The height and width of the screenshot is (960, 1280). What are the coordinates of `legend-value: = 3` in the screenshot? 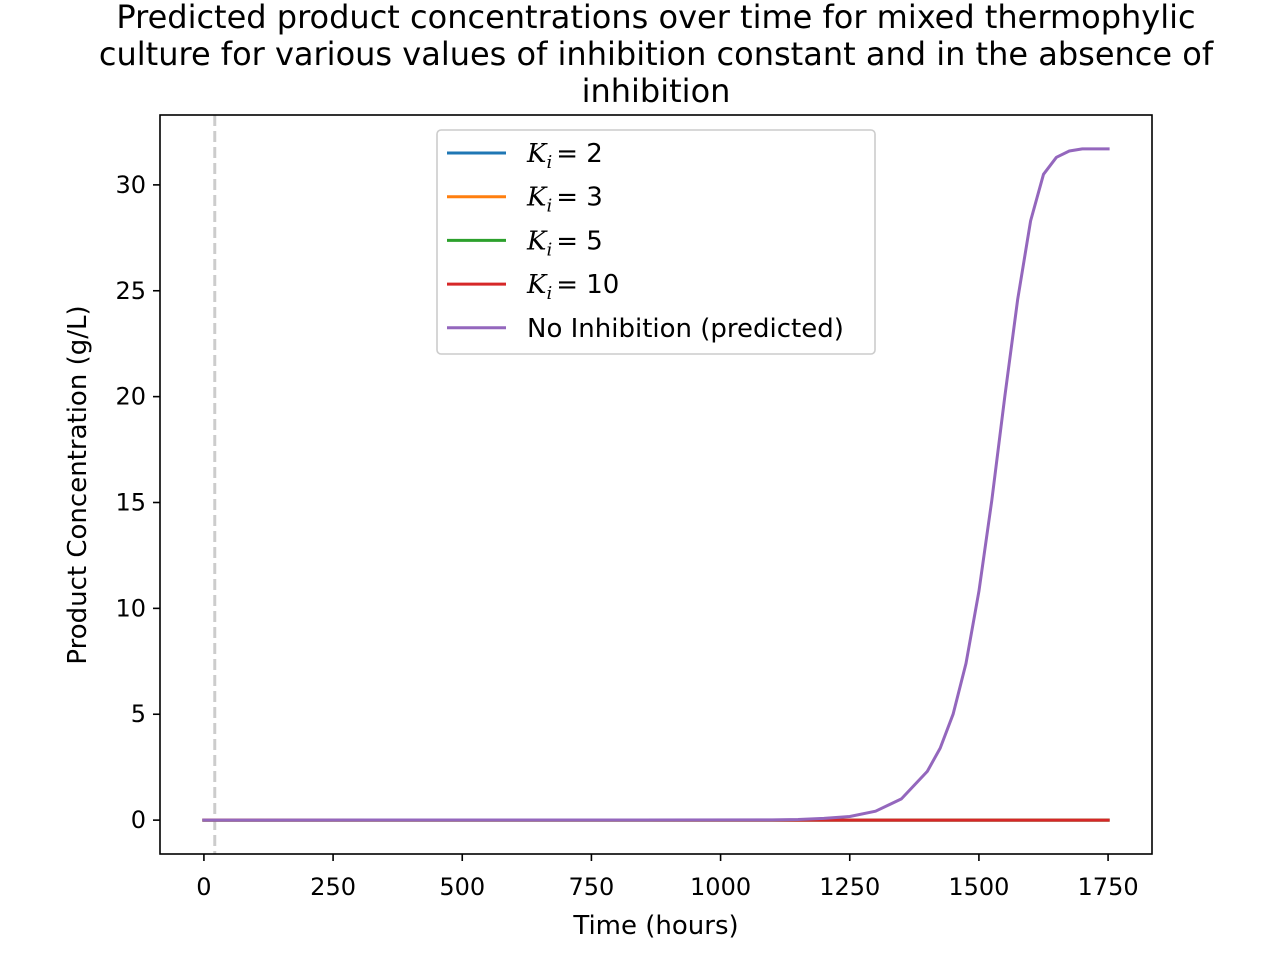 It's located at (579, 198).